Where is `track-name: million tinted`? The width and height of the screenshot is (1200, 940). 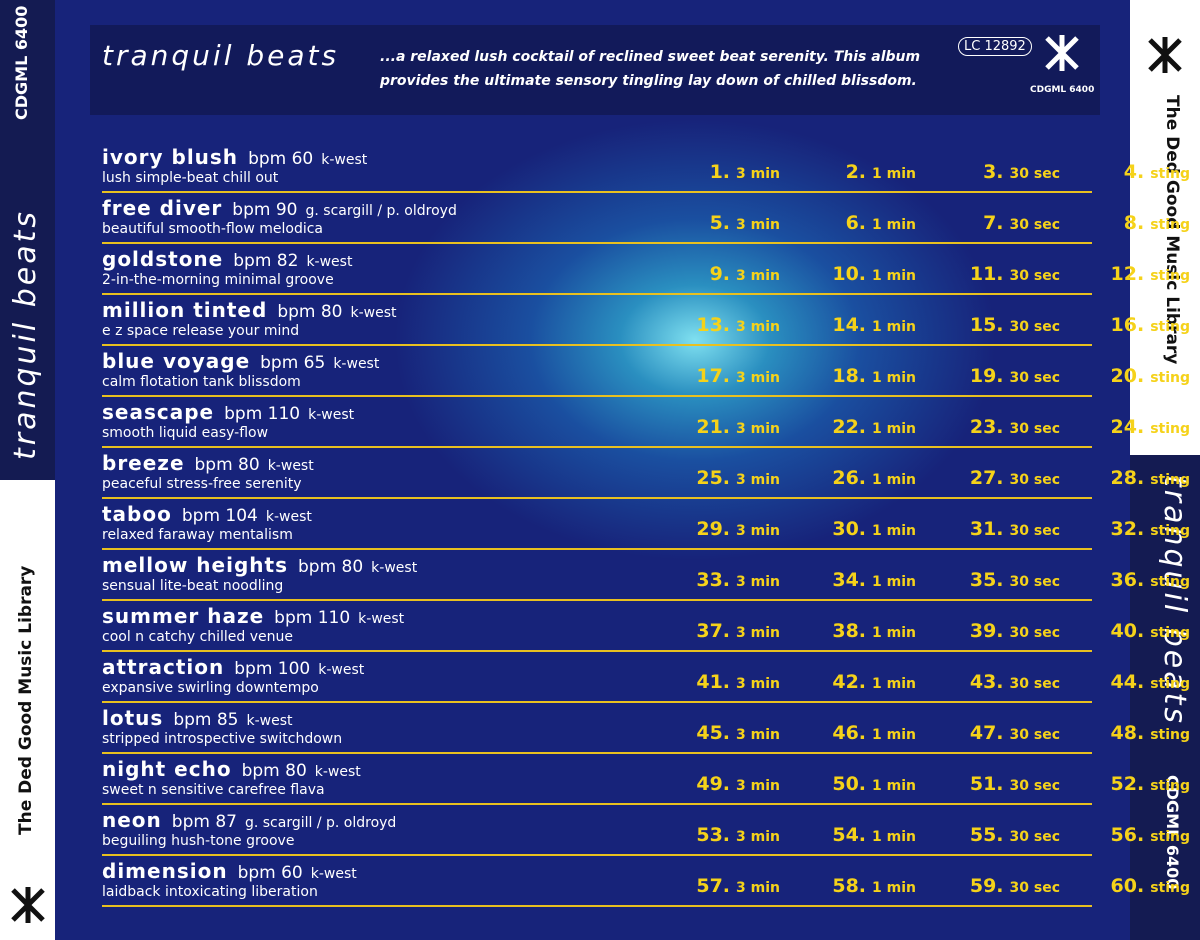
track-name: million tinted is located at coordinates (185, 310).